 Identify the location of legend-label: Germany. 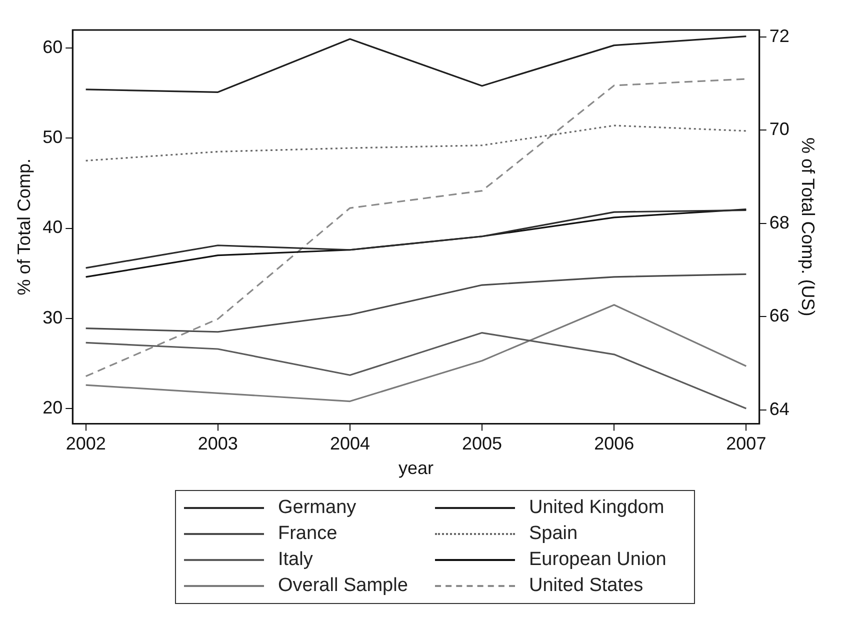
(317, 508).